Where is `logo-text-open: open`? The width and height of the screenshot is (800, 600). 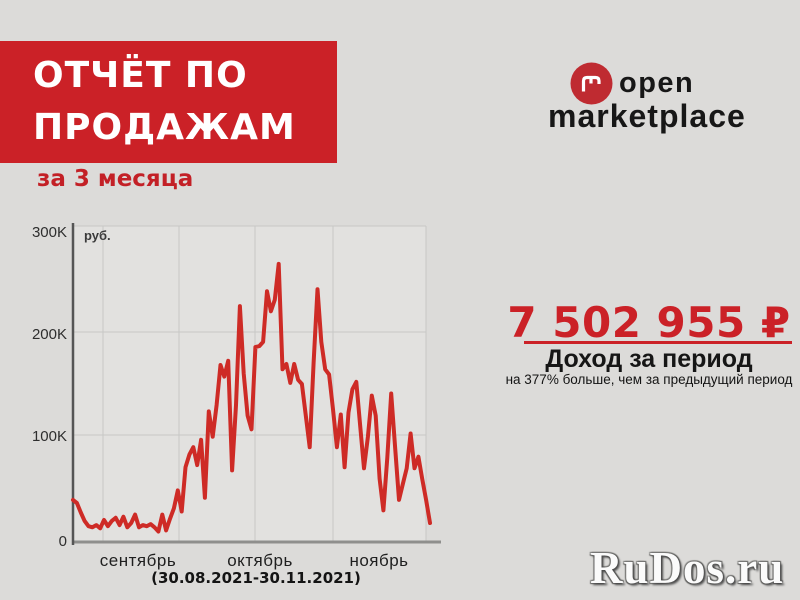
logo-text-open: open is located at coordinates (657, 83).